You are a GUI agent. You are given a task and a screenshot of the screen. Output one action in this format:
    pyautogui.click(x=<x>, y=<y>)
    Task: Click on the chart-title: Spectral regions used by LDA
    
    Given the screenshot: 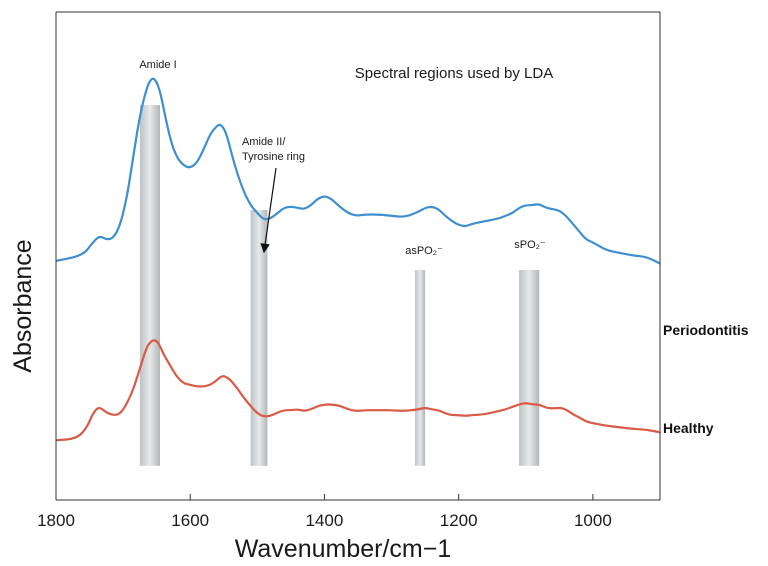 What is the action you would take?
    pyautogui.click(x=454, y=73)
    